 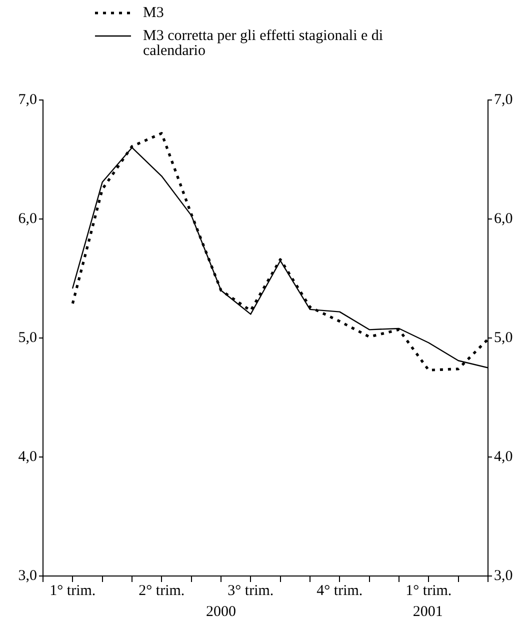 I want to click on y-tick-label: 6,0, so click(x=27, y=218).